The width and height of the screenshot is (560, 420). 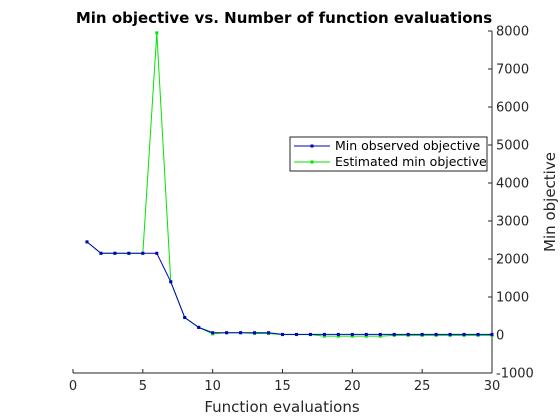 I want to click on y-tick-label: 6000, so click(x=512, y=108).